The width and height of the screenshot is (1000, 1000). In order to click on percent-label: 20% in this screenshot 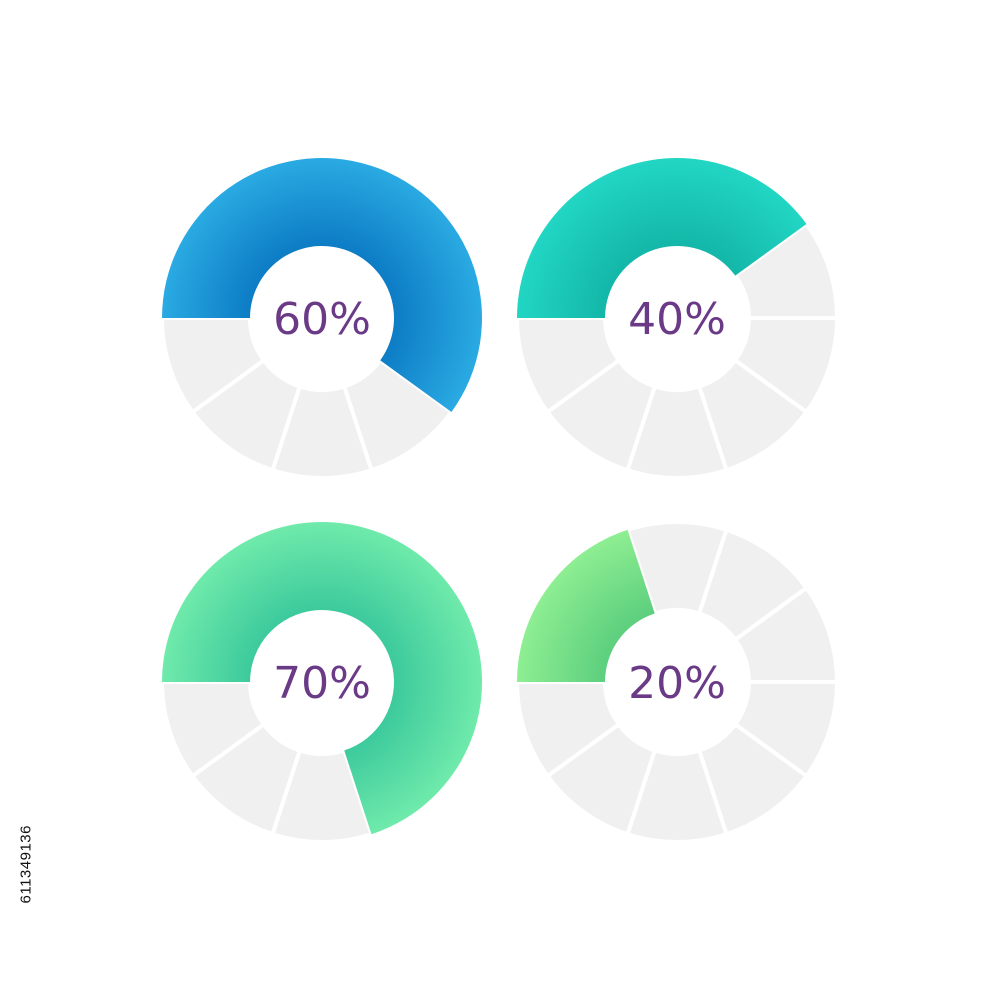, I will do `click(677, 683)`.